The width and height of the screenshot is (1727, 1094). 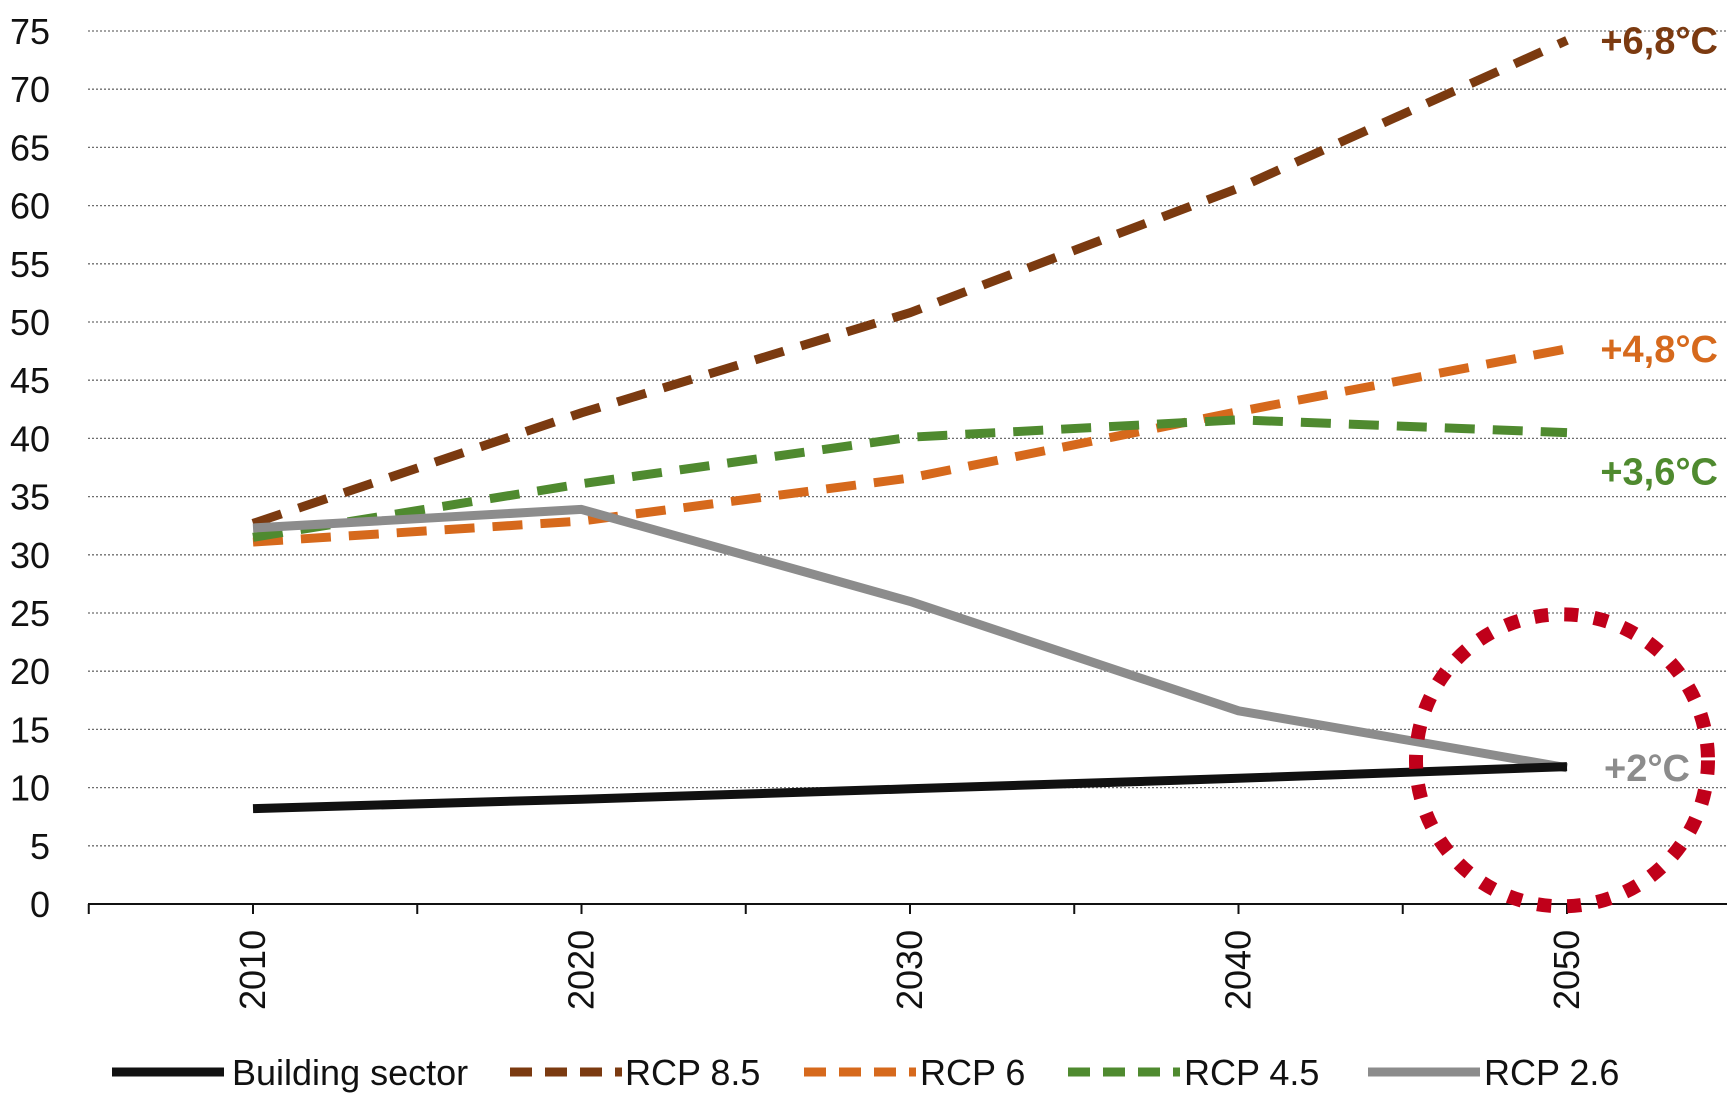 I want to click on x-tick-label-2030: 2030, so click(x=909, y=970).